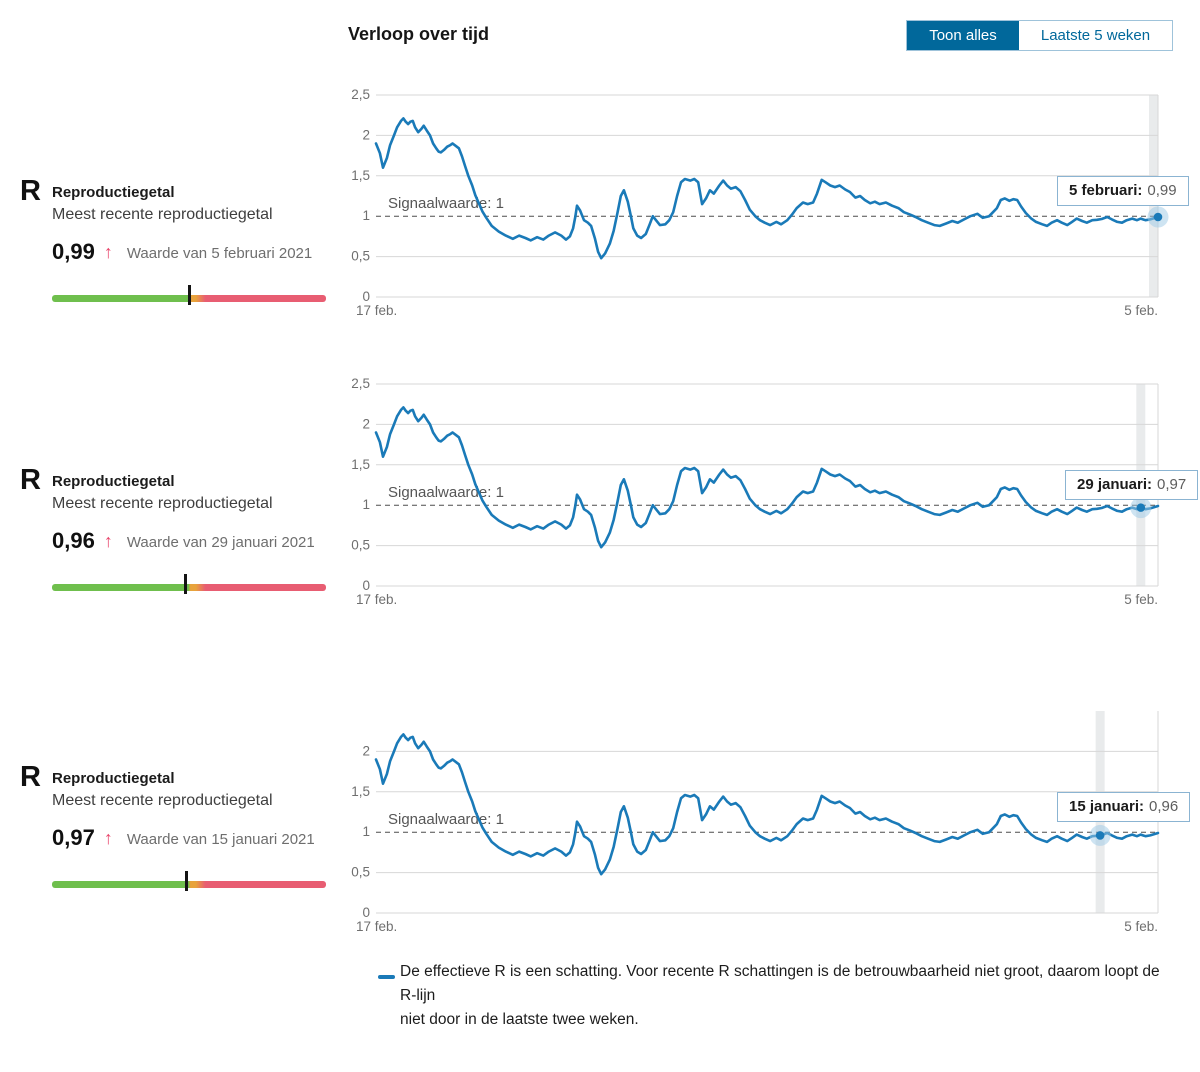 The width and height of the screenshot is (1200, 1072). What do you see at coordinates (1172, 484) in the screenshot?
I see `tooltip-value: 0,97` at bounding box center [1172, 484].